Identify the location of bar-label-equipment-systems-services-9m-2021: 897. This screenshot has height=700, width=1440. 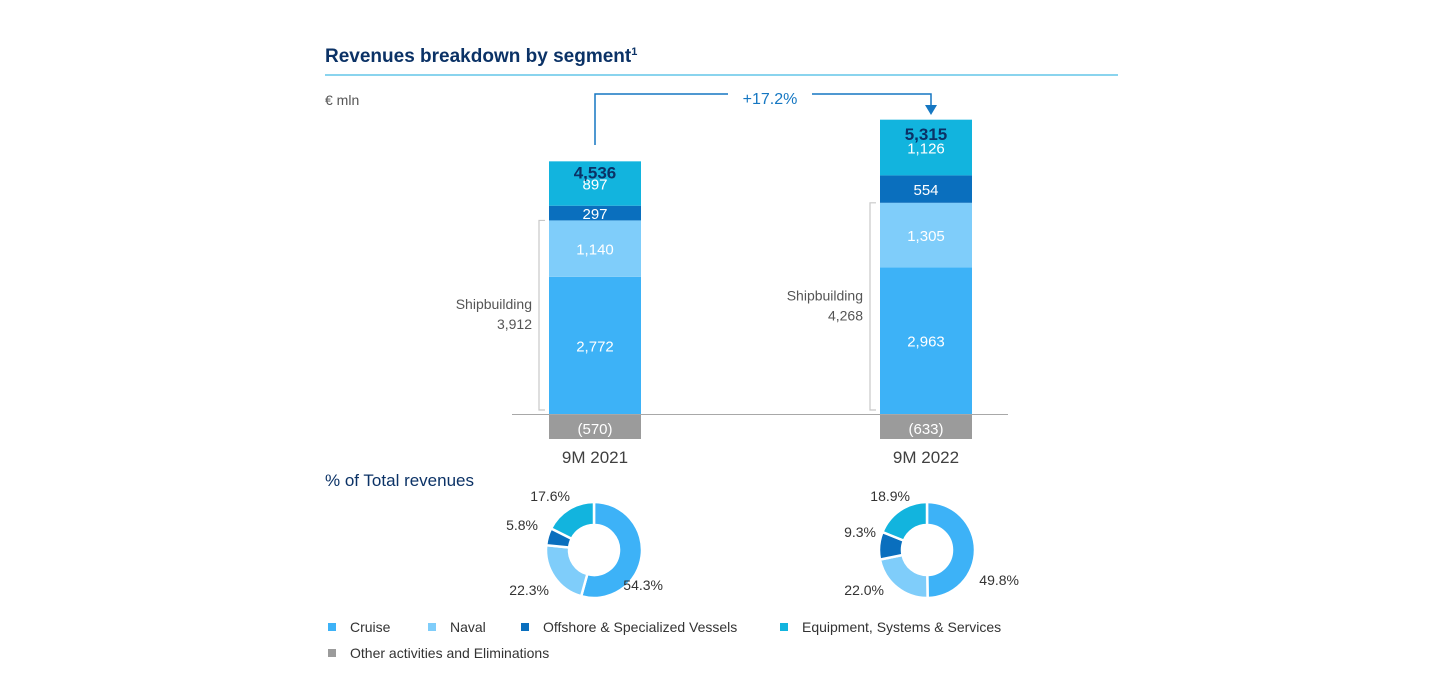
(594, 185).